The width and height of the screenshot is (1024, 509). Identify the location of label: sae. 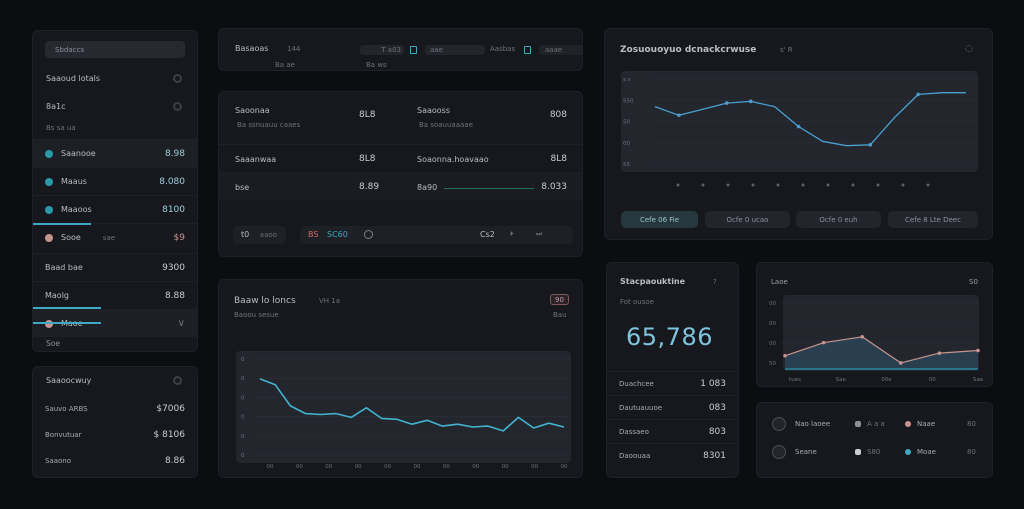
(109, 238).